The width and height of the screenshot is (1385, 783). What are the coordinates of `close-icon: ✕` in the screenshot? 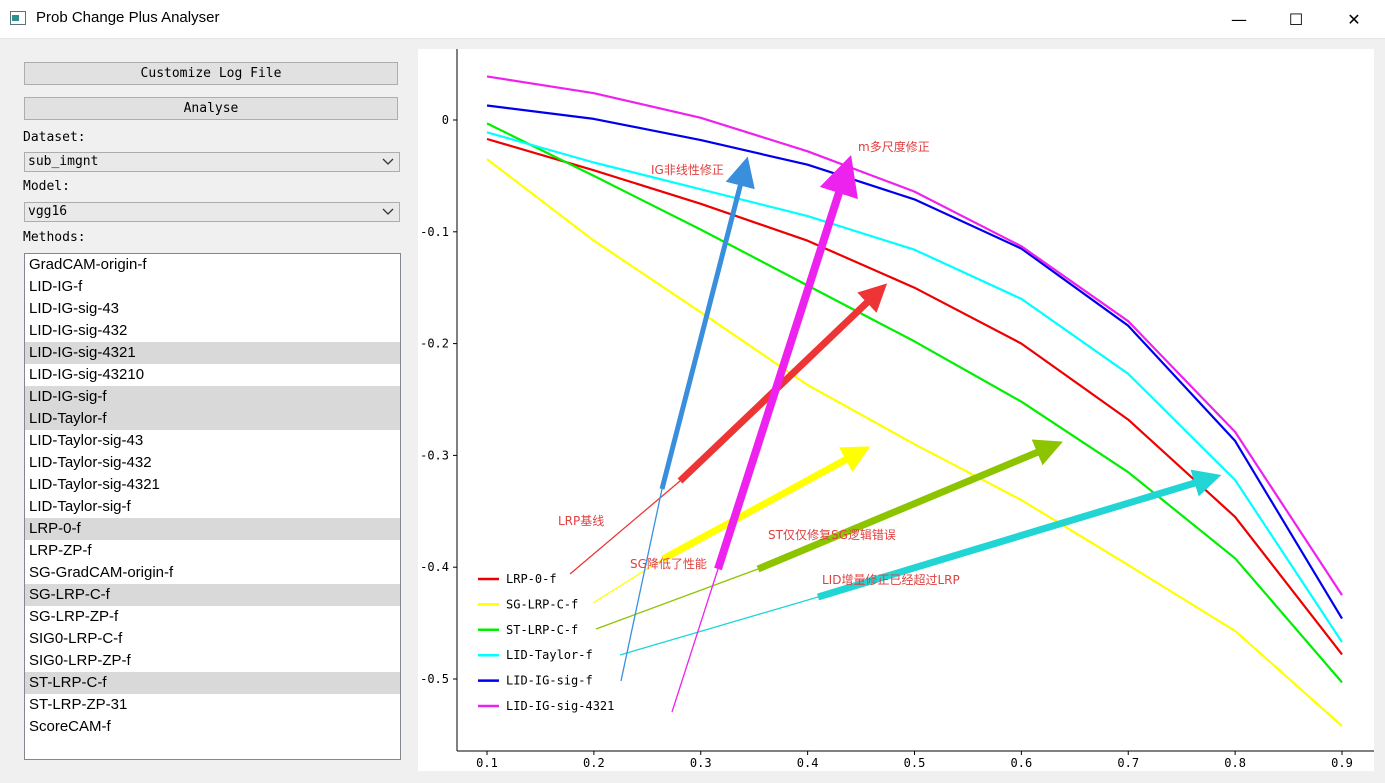 It's located at (1354, 19).